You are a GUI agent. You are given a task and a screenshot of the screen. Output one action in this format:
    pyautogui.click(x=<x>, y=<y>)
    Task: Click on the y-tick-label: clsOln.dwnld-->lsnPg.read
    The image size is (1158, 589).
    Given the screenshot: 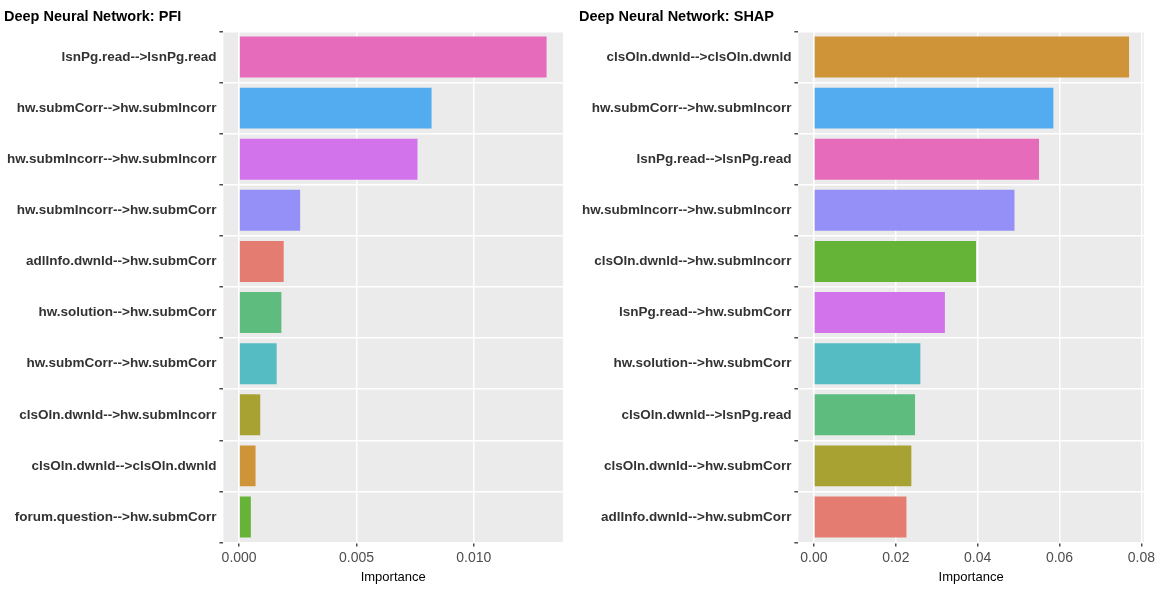 What is the action you would take?
    pyautogui.click(x=706, y=414)
    